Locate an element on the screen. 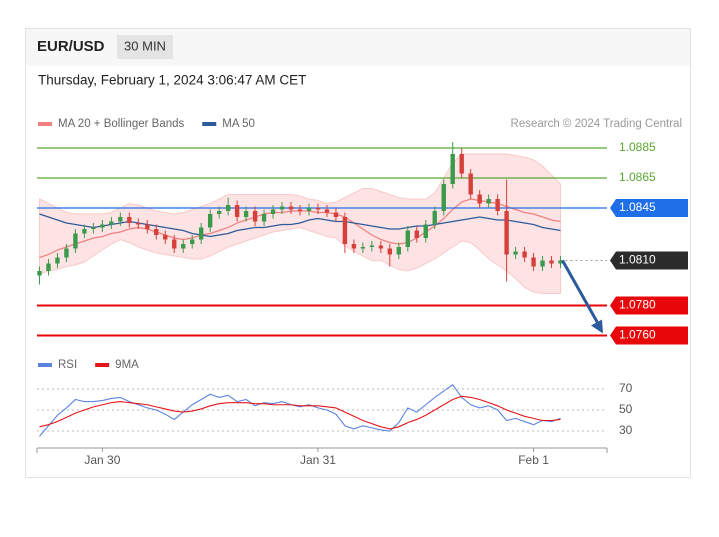 Image resolution: width=719 pixels, height=537 pixels. credit: Research © 2024 Trading Central is located at coordinates (596, 124).